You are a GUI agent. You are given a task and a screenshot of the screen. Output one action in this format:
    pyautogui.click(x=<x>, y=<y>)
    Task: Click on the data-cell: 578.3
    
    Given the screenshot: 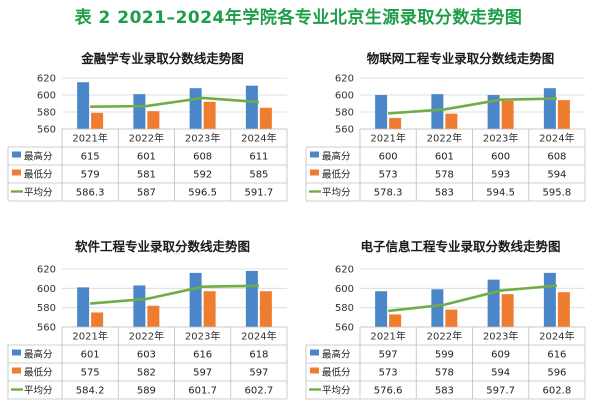 What is the action you would take?
    pyautogui.click(x=388, y=193)
    